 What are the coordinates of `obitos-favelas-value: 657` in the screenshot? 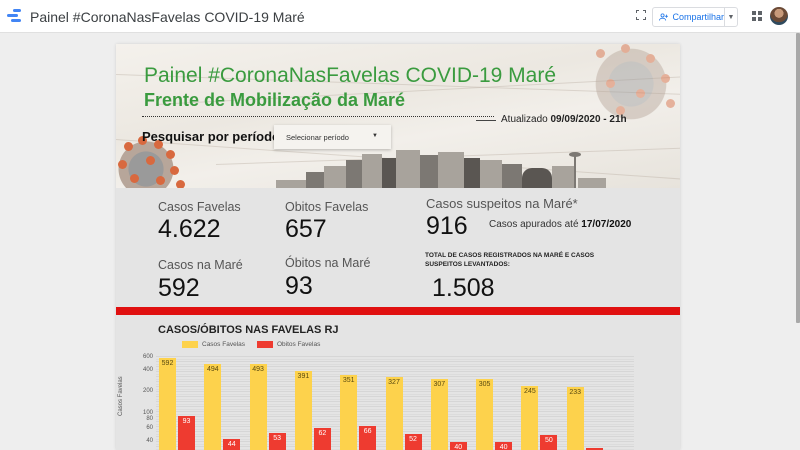 It's located at (306, 229).